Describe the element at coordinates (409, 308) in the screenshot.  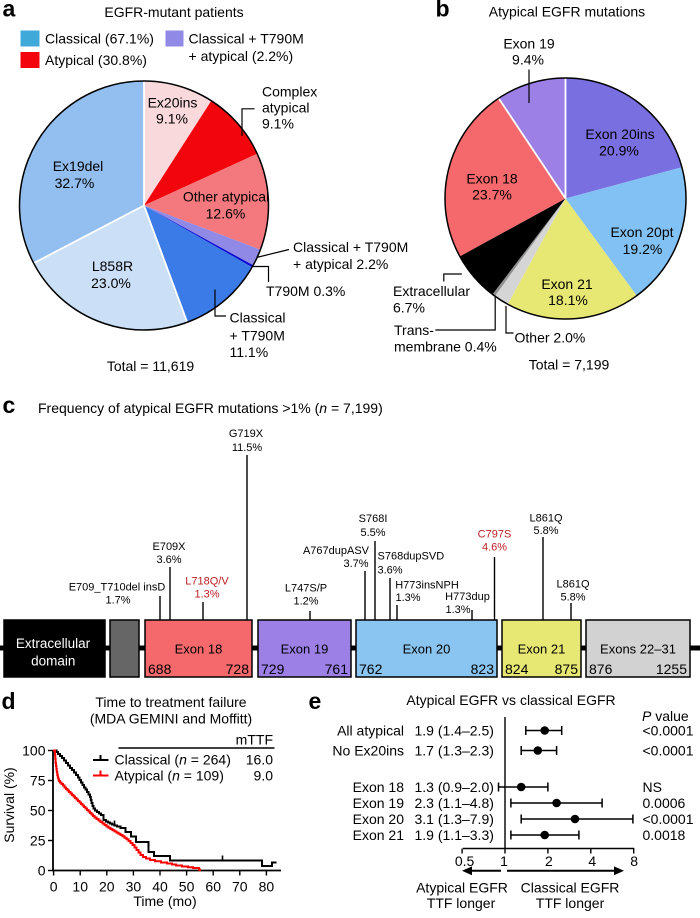
I see `svg-text: 6.7%` at that location.